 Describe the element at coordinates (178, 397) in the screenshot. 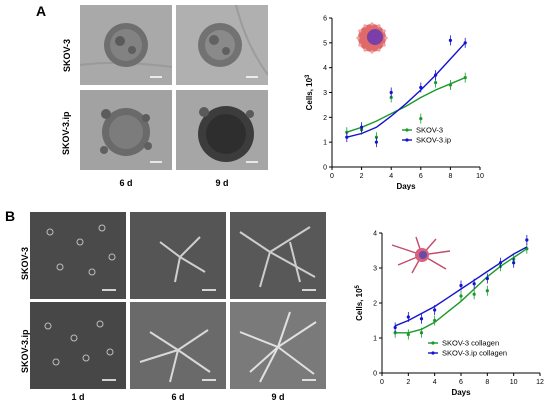

I see `col-label-b-6d: 6 d` at that location.